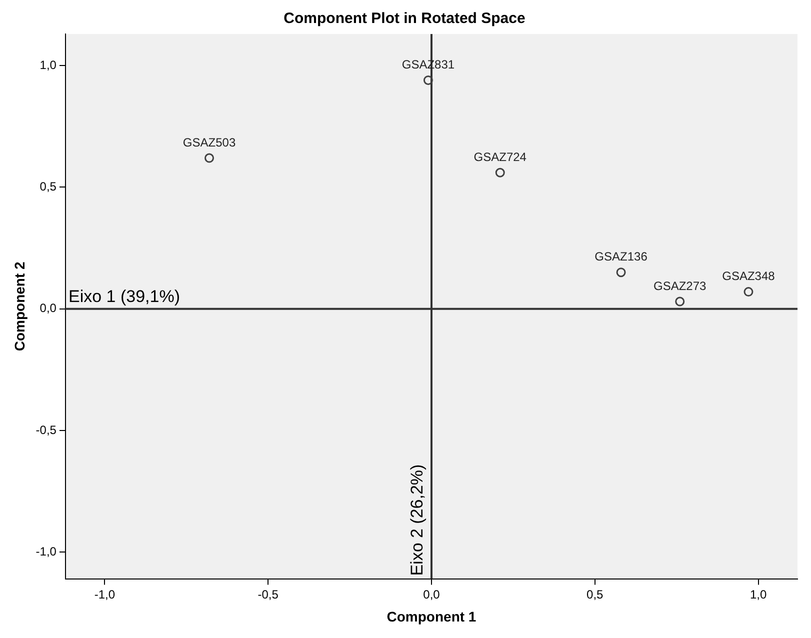 This screenshot has width=811, height=638. What do you see at coordinates (595, 594) in the screenshot?
I see `x-tick-label: 0,5` at bounding box center [595, 594].